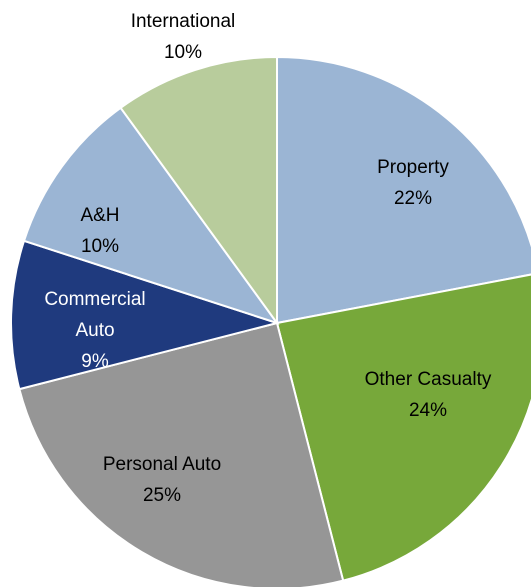  I want to click on slice-label: Property, so click(413, 167).